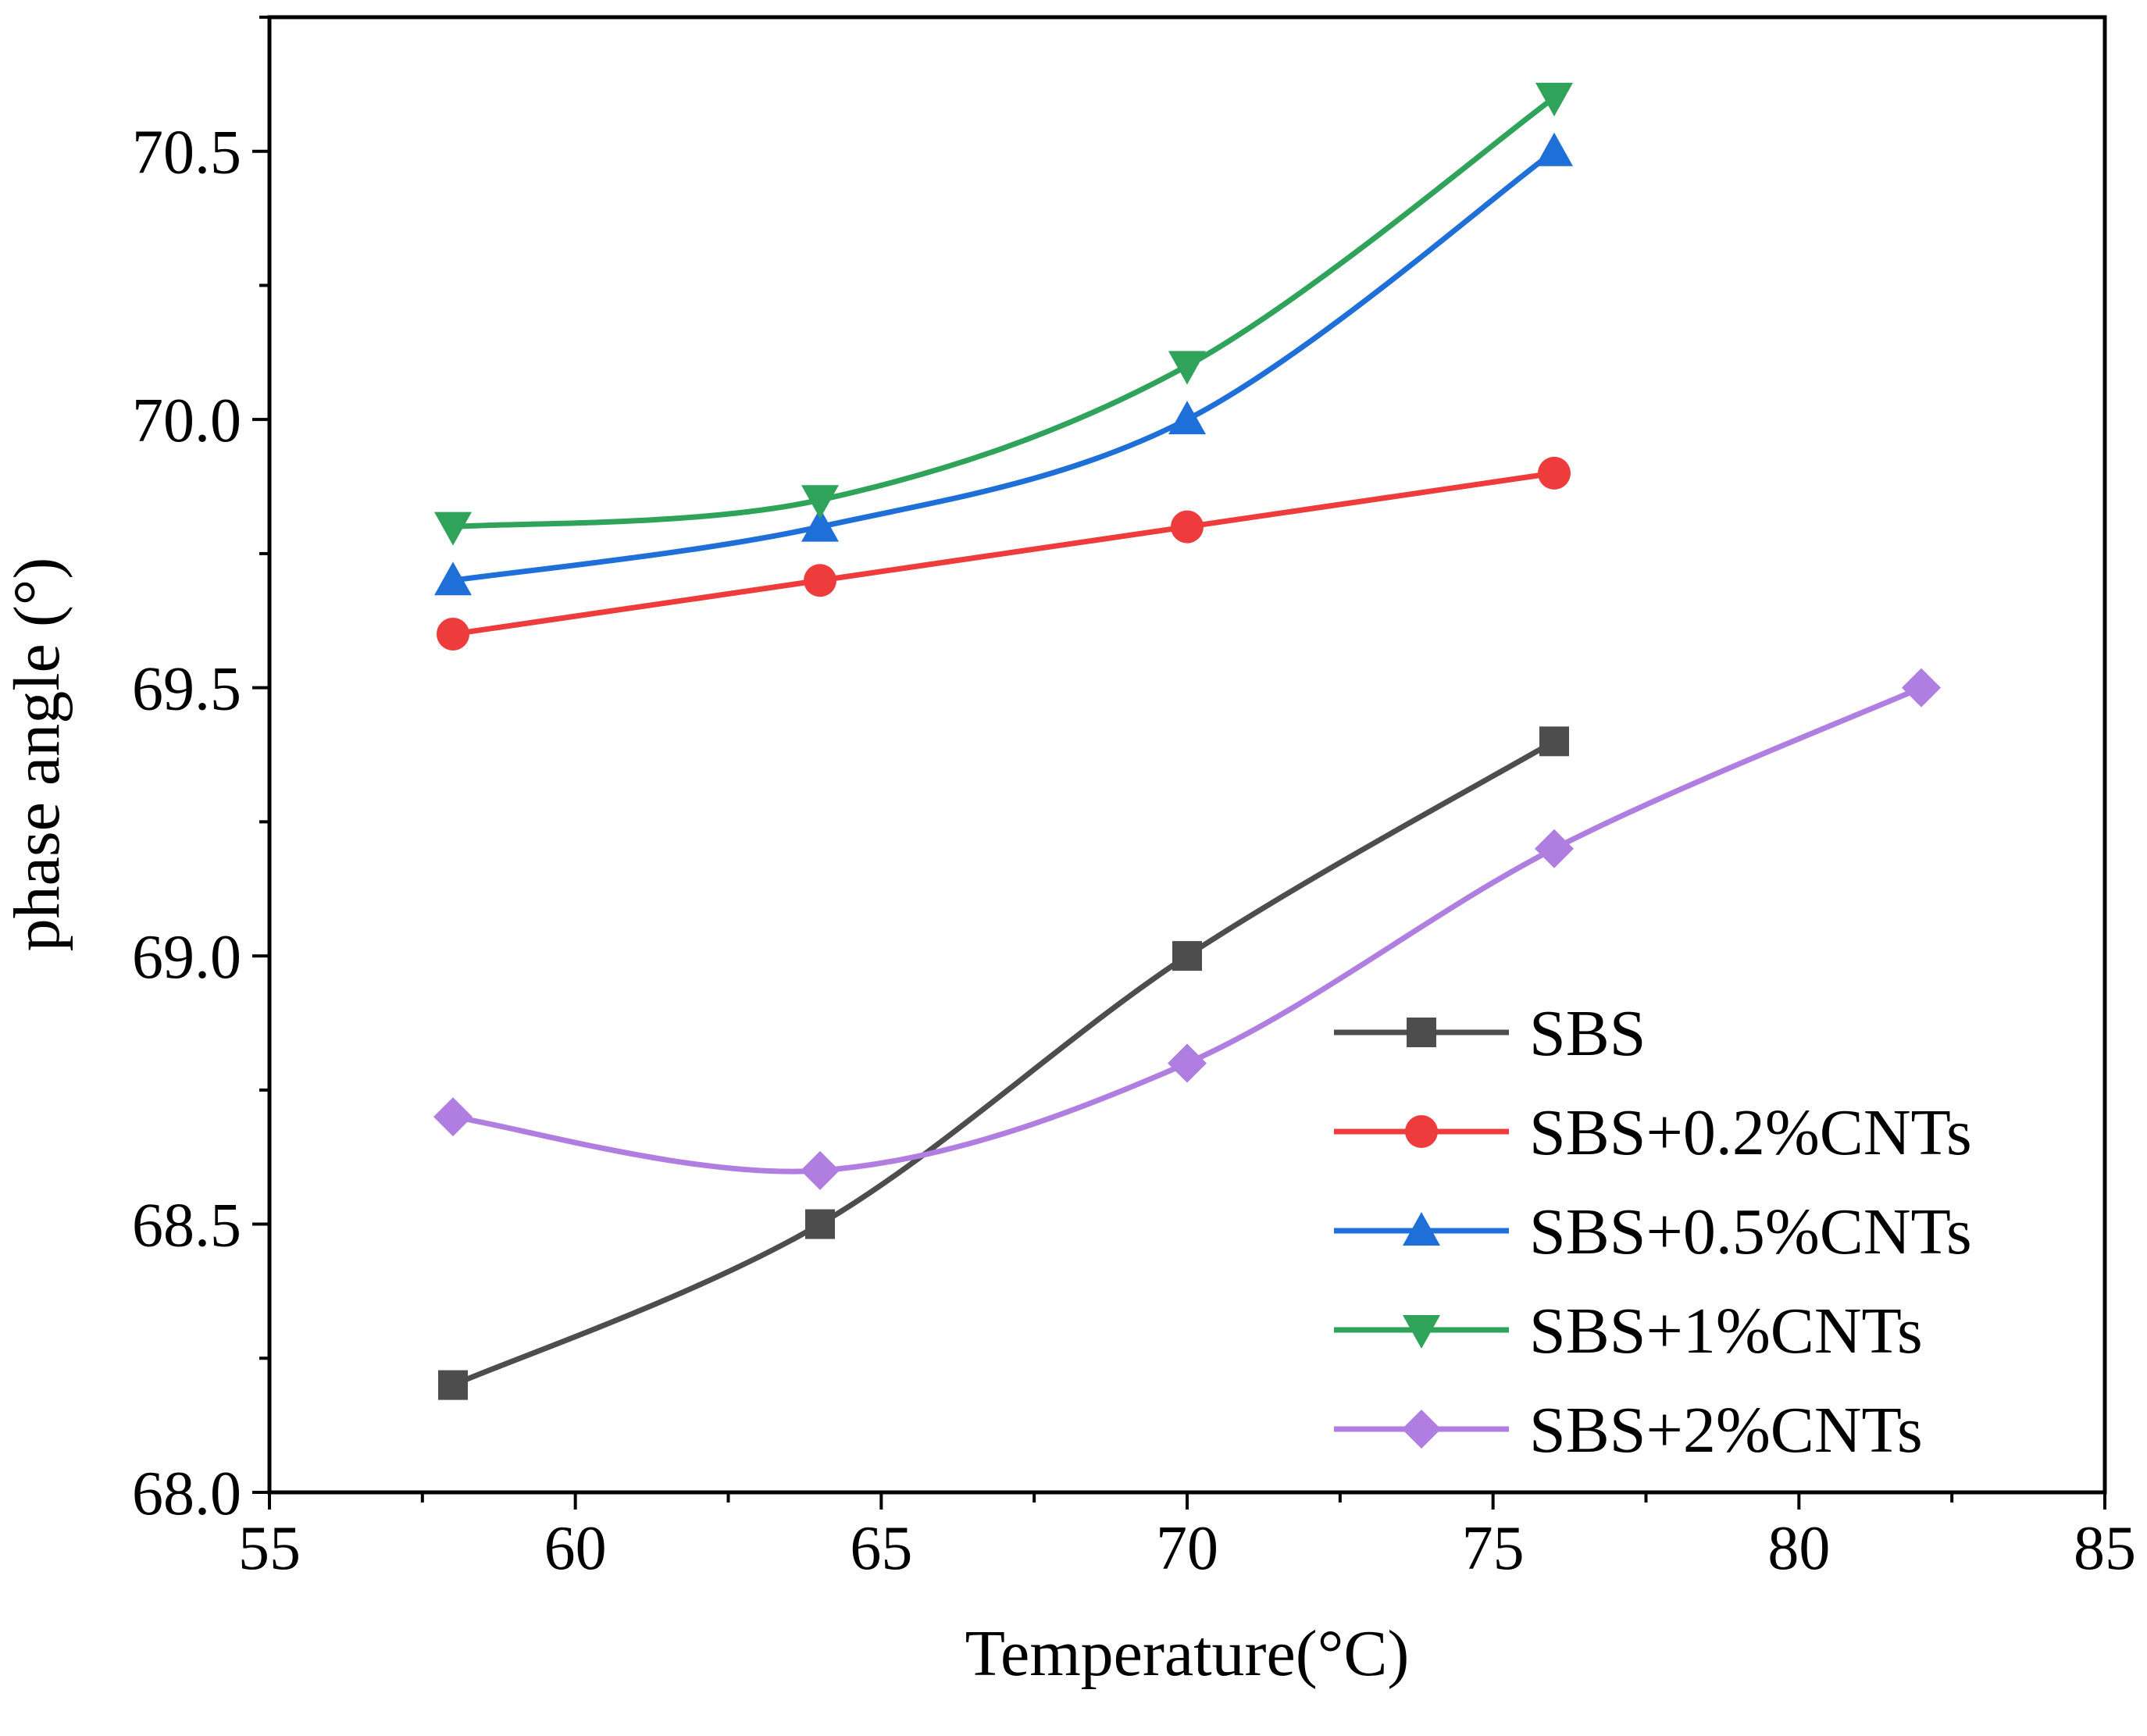 This screenshot has width=2147, height=1736. Describe the element at coordinates (1187, 1654) in the screenshot. I see `x-axis-title: Temperature(°C)` at that location.